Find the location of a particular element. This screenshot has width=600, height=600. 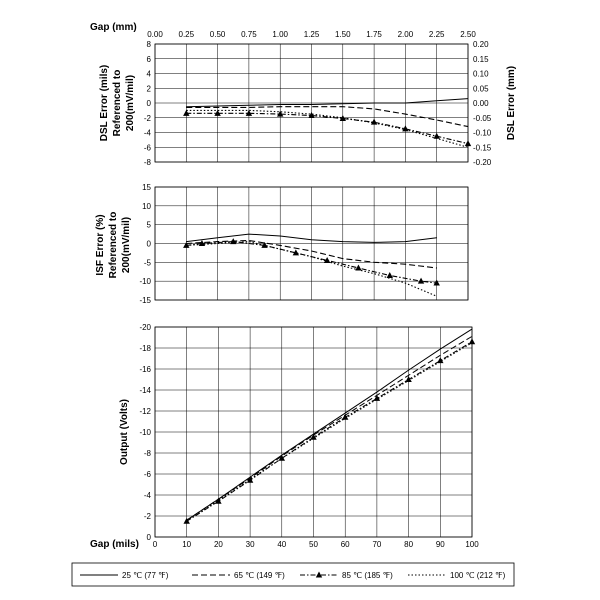

output-ytick-label: -10 is located at coordinates (145, 432).